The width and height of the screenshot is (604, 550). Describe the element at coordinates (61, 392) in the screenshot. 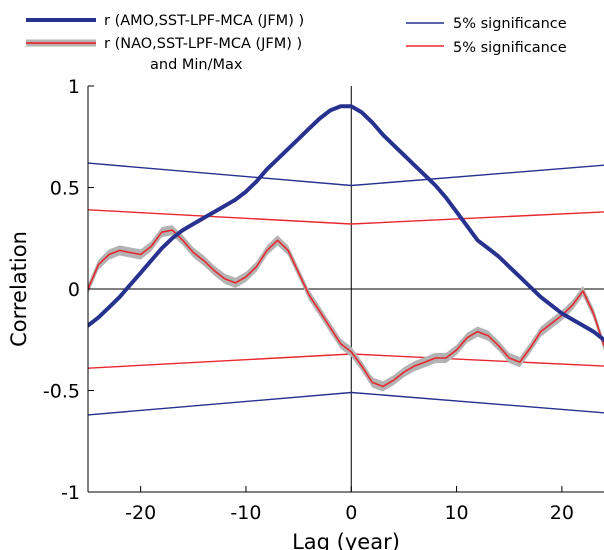

I see `y-tick-label: -0.5` at that location.